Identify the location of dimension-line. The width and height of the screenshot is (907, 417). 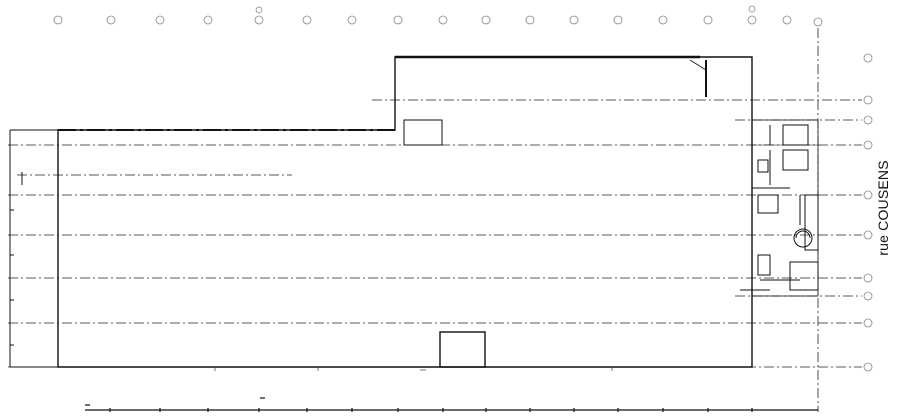
(451, 404).